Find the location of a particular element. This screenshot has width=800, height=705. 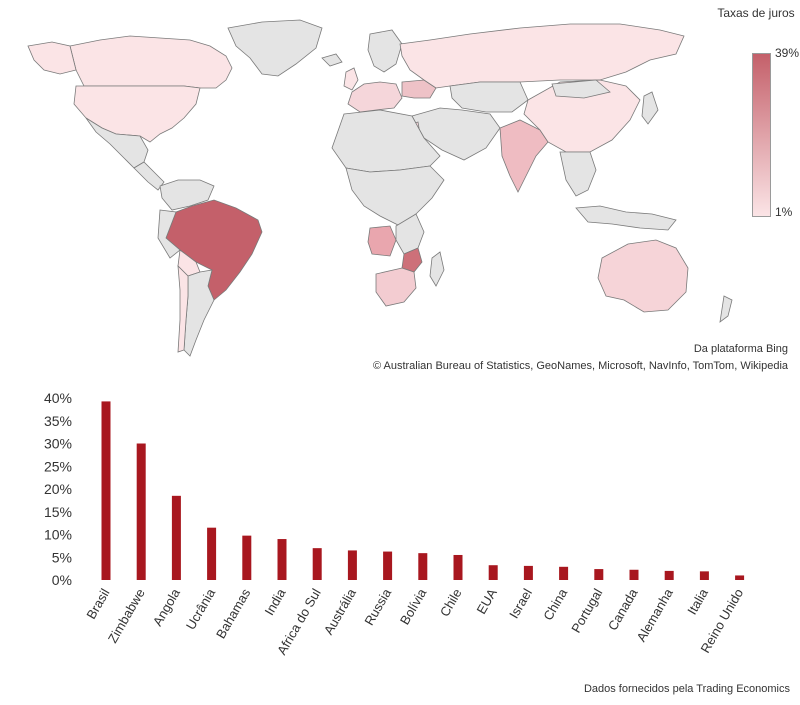

legend-min-label: 1% is located at coordinates (784, 212).